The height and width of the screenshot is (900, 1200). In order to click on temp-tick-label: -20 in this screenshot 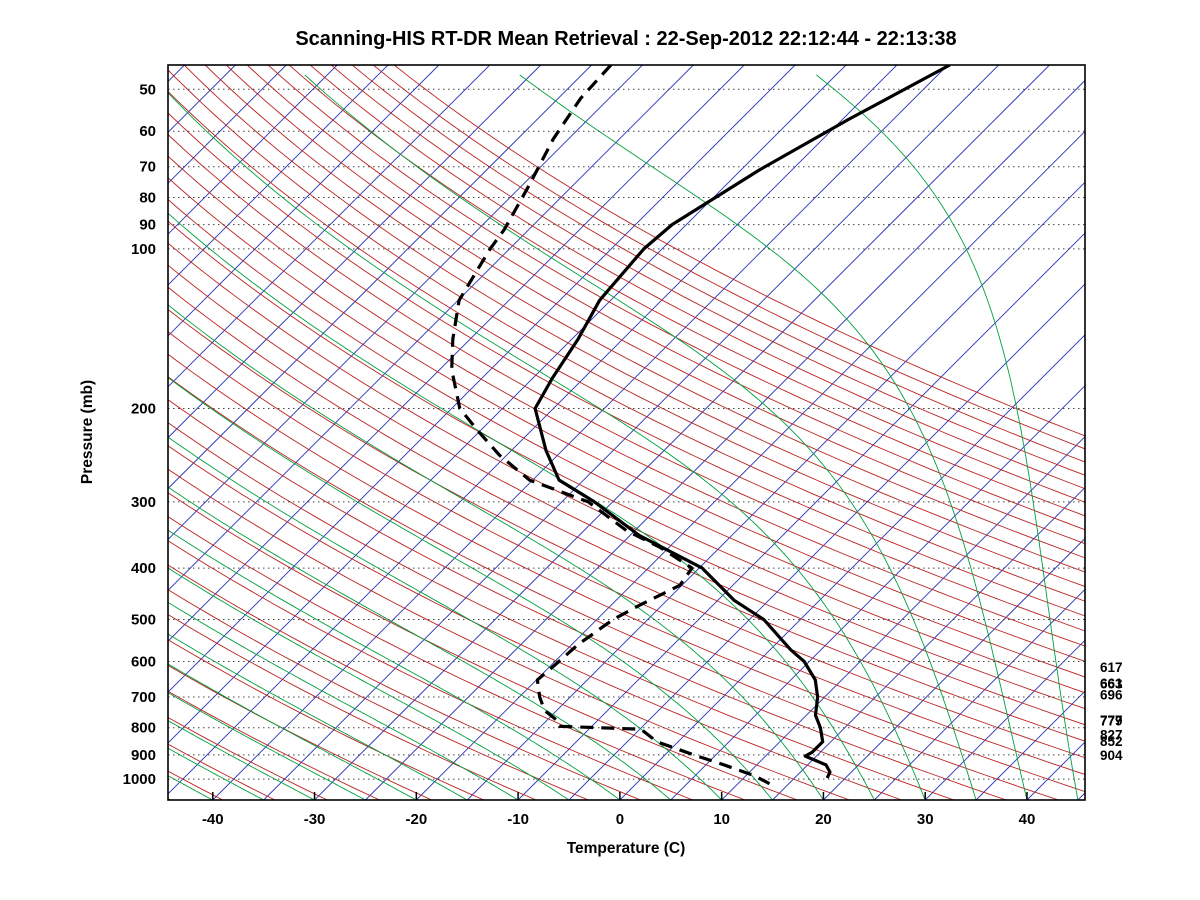, I will do `click(416, 819)`.